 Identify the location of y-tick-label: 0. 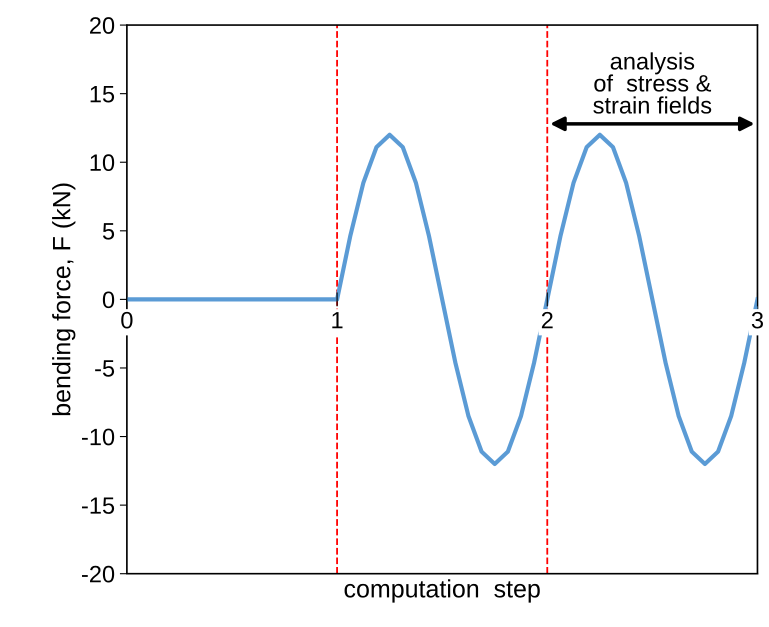
(108, 299).